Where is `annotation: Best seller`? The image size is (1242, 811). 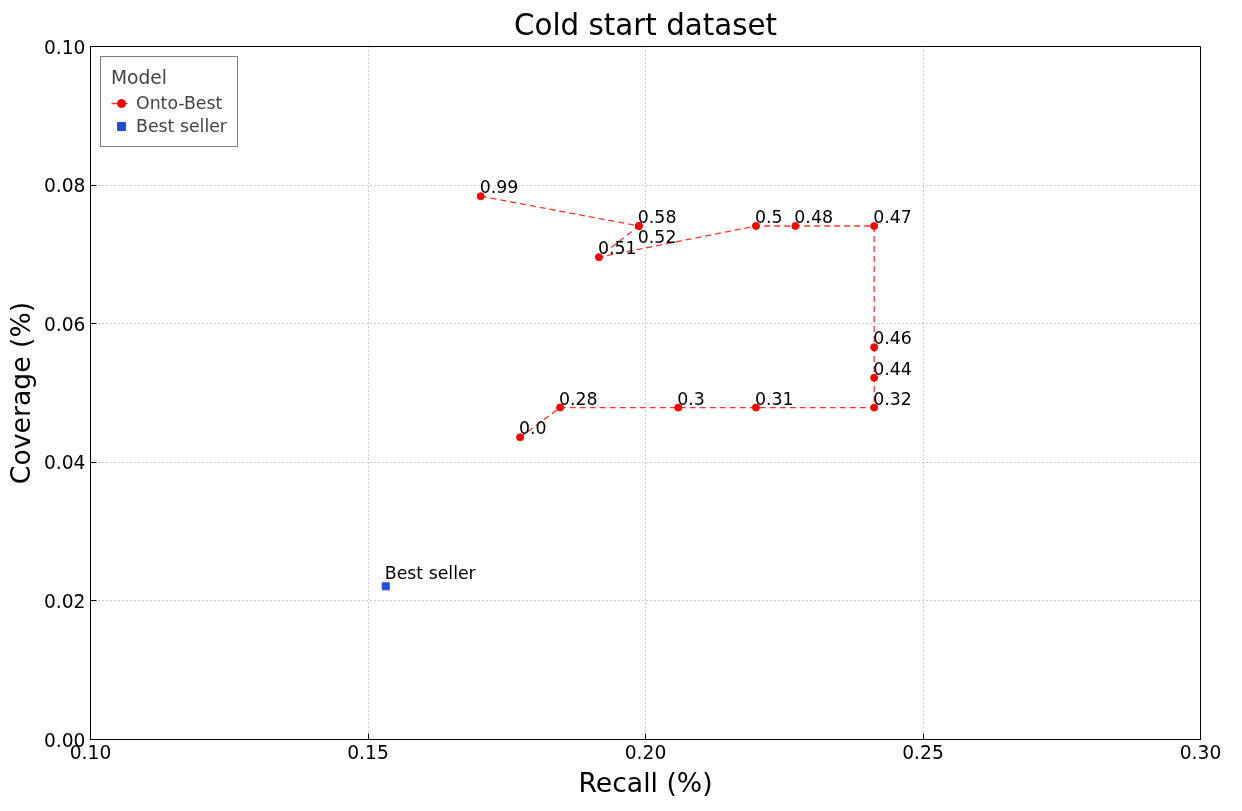
annotation: Best seller is located at coordinates (430, 573).